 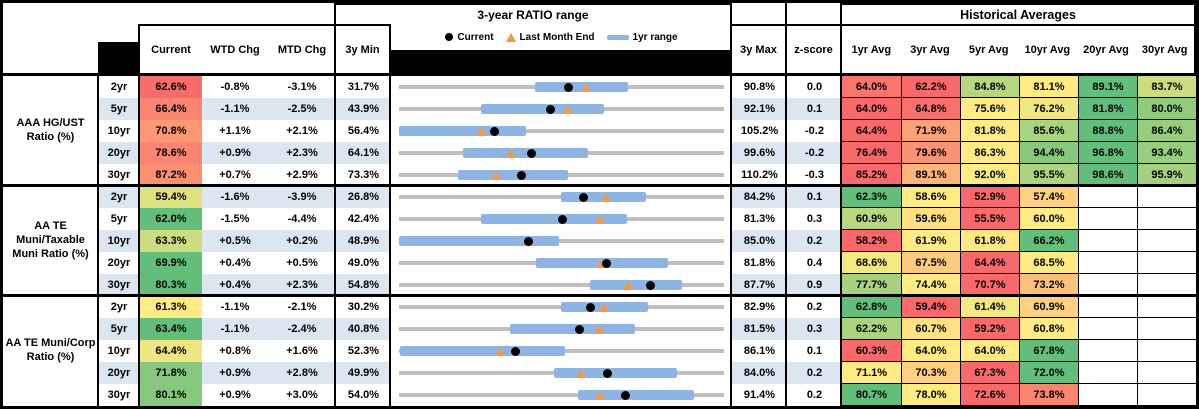 I want to click on z-score-value: 0.1, so click(x=814, y=197).